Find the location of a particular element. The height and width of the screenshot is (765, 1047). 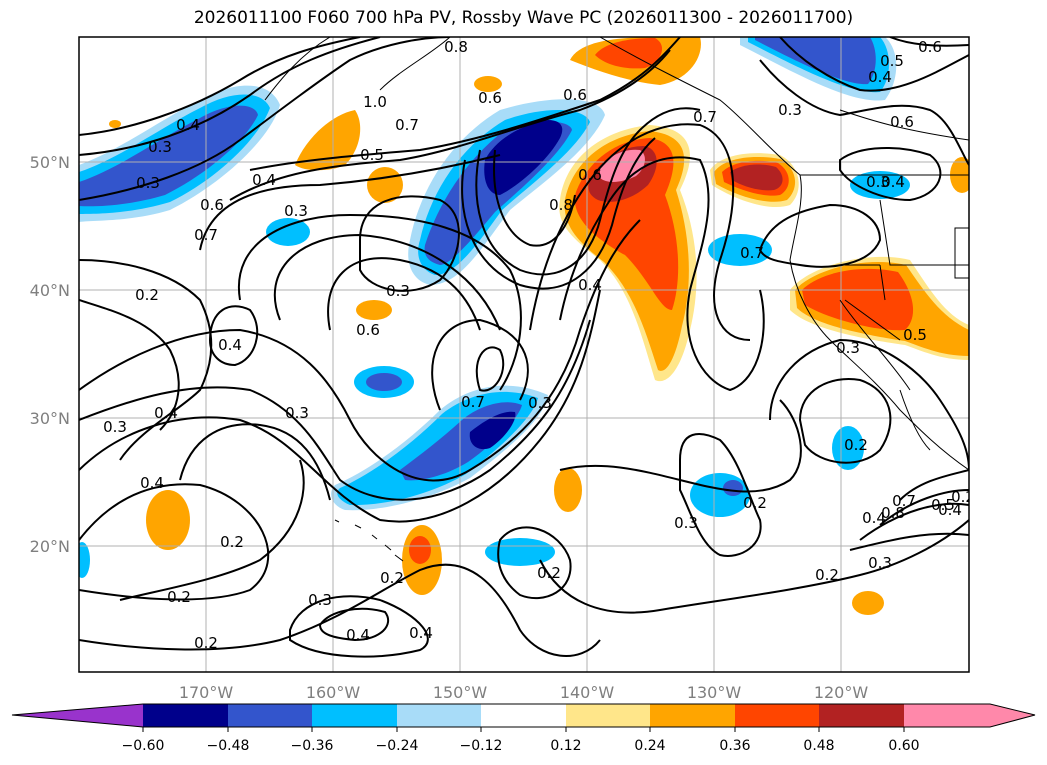

colorbar-tick-label-5: 0.12 is located at coordinates (565, 746).